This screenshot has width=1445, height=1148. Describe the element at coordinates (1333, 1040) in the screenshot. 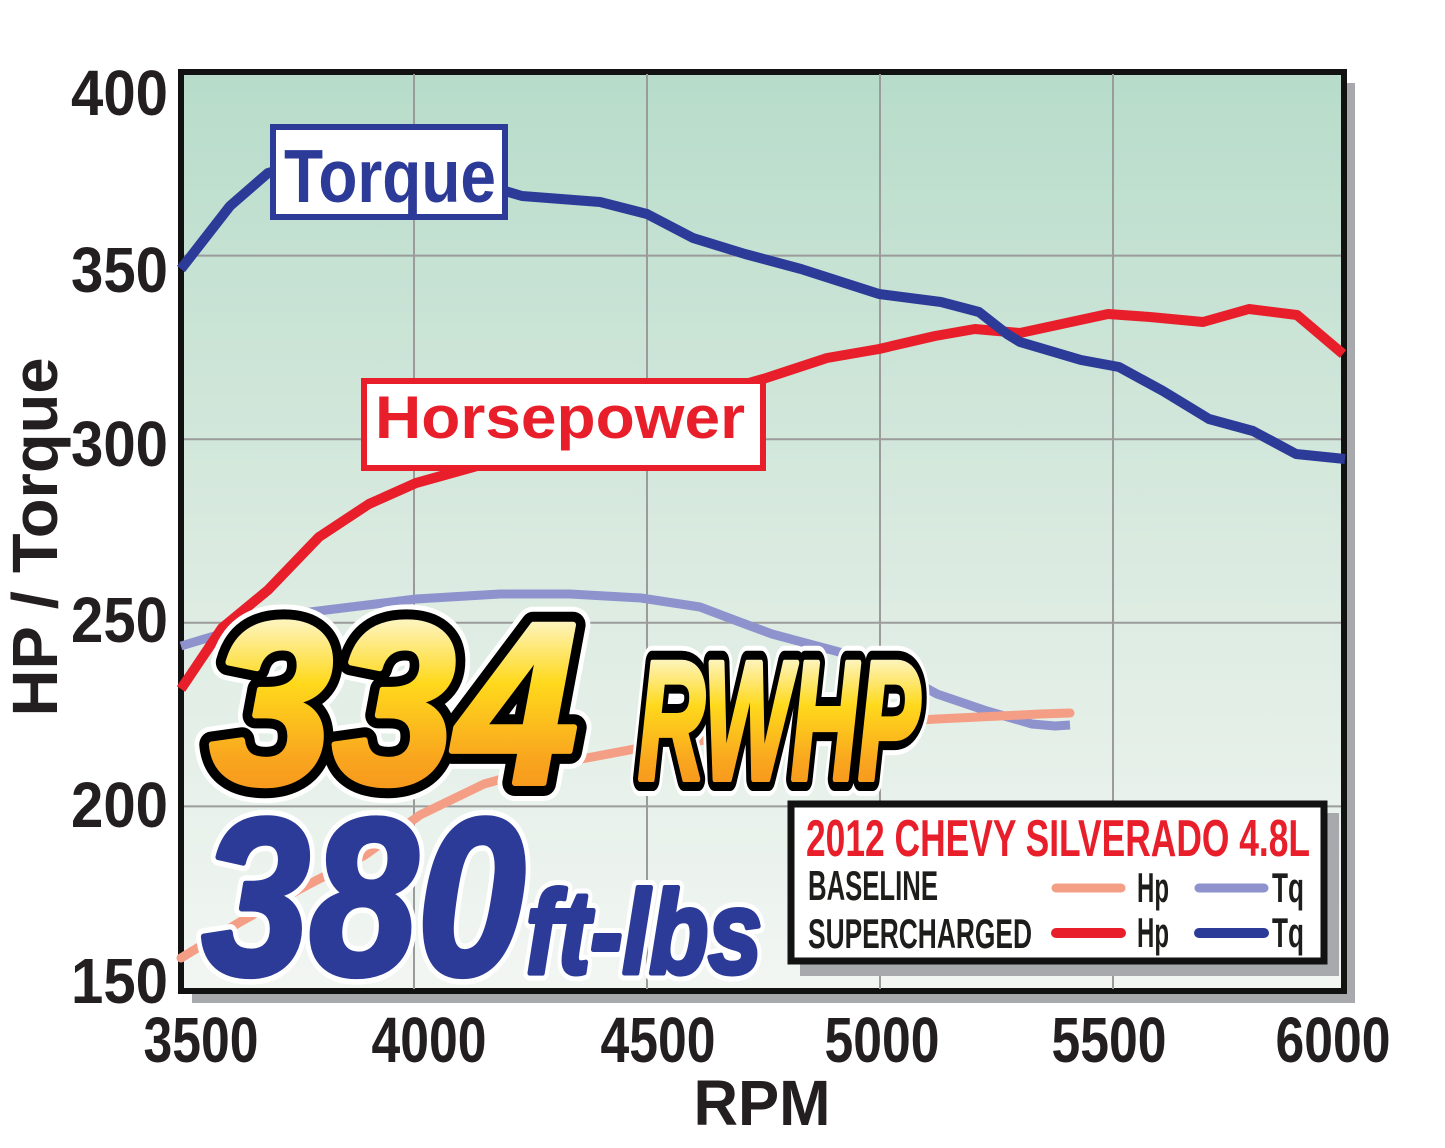

I see `svg-text: 6000` at that location.